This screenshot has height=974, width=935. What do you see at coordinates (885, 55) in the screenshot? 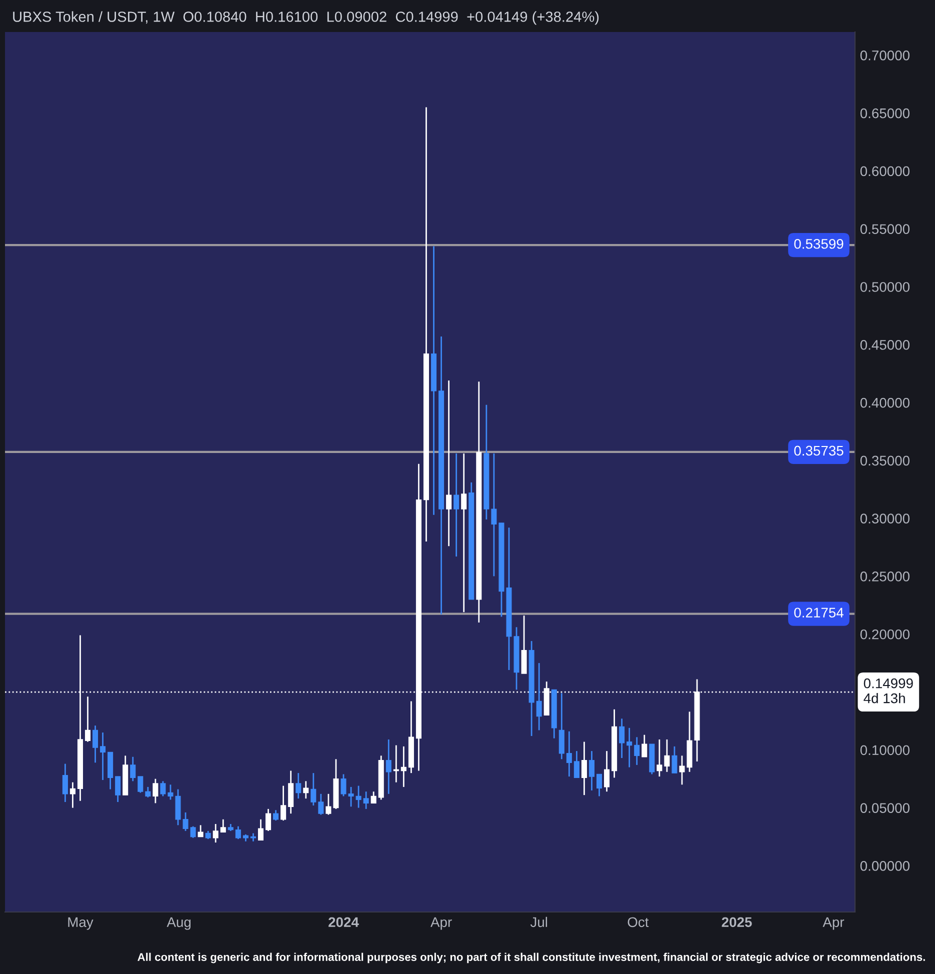
I see `y-tick-label: 0.70000` at bounding box center [885, 55].